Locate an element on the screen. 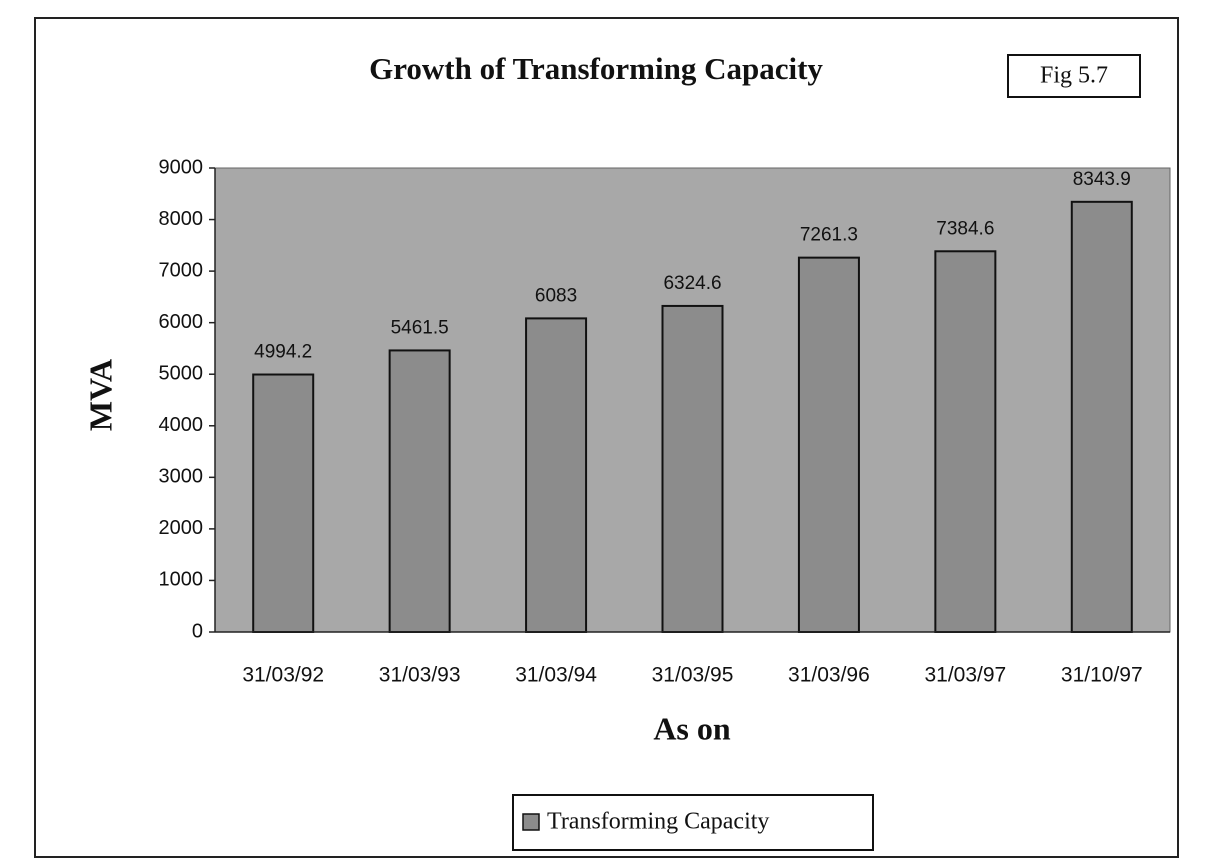  y-axis-title: MVA is located at coordinates (100, 395).